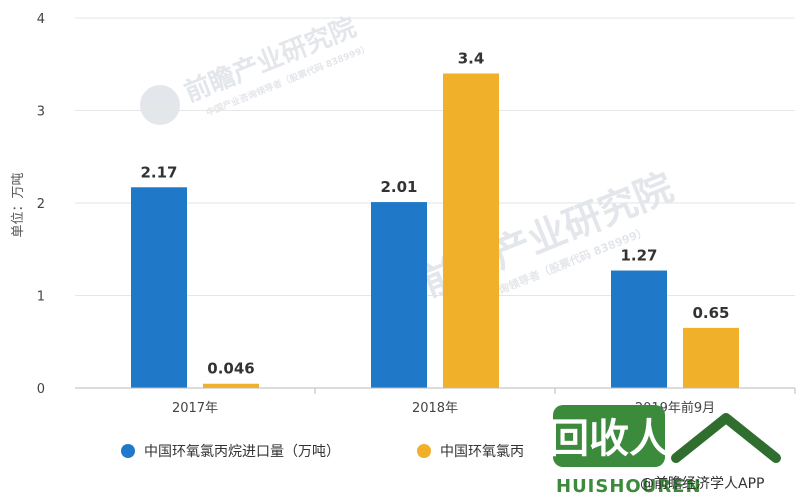  Describe the element at coordinates (638, 256) in the screenshot. I see `data-label: 1.27` at that location.